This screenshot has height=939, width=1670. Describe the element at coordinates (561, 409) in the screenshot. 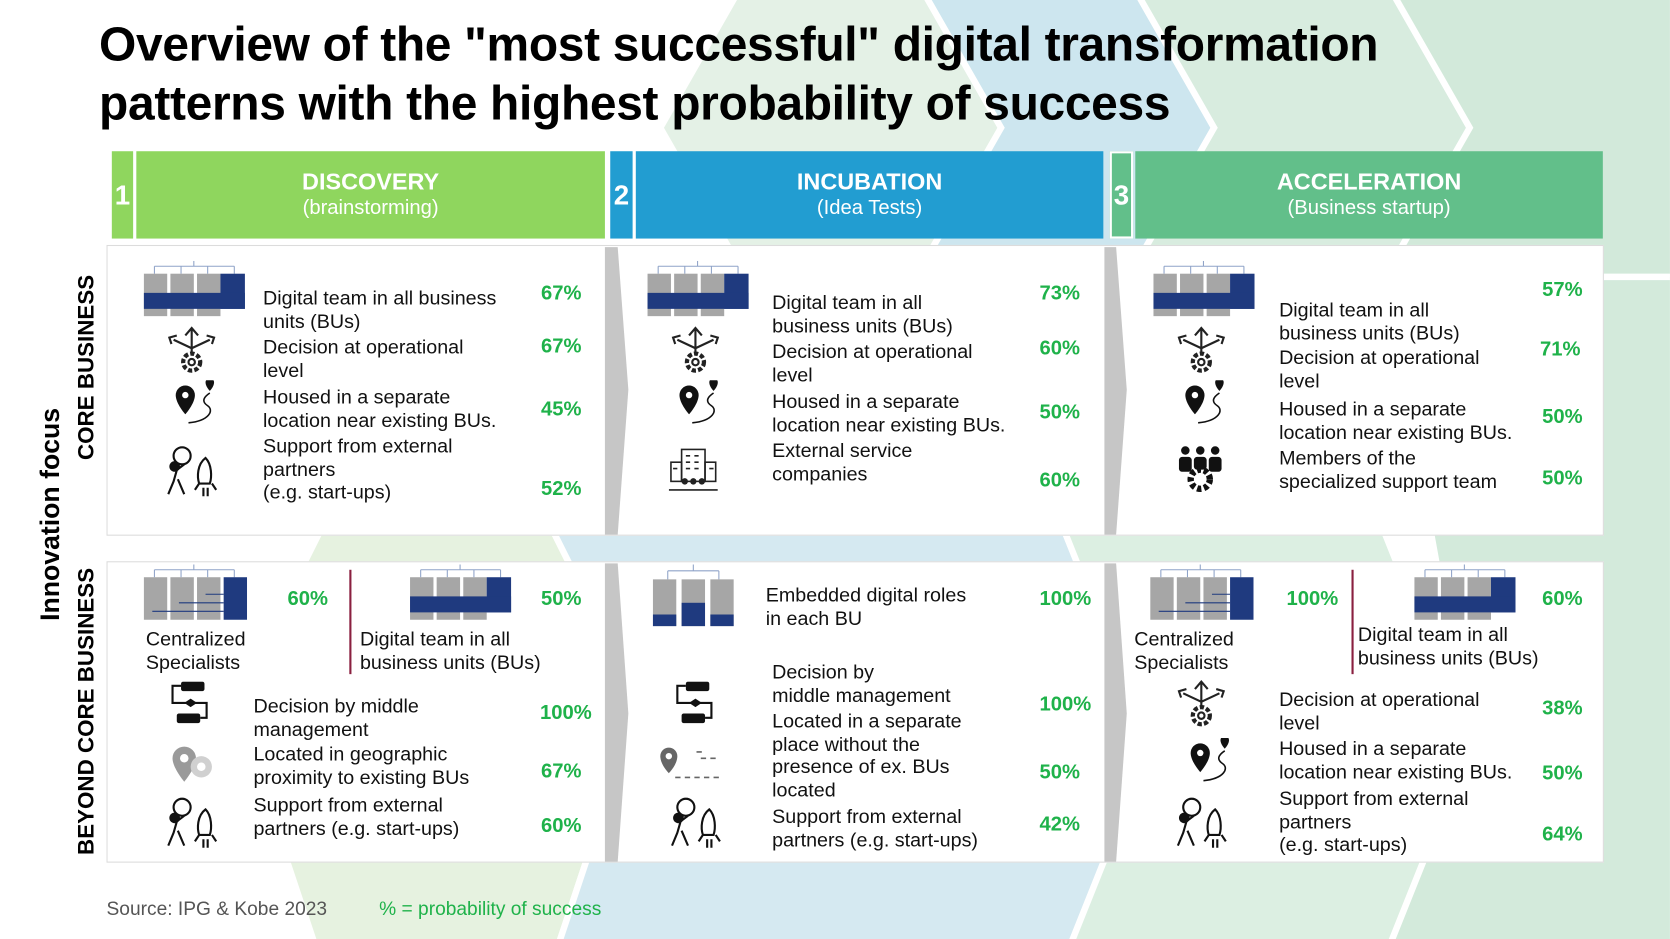

I see `success-probability: 45%` at that location.